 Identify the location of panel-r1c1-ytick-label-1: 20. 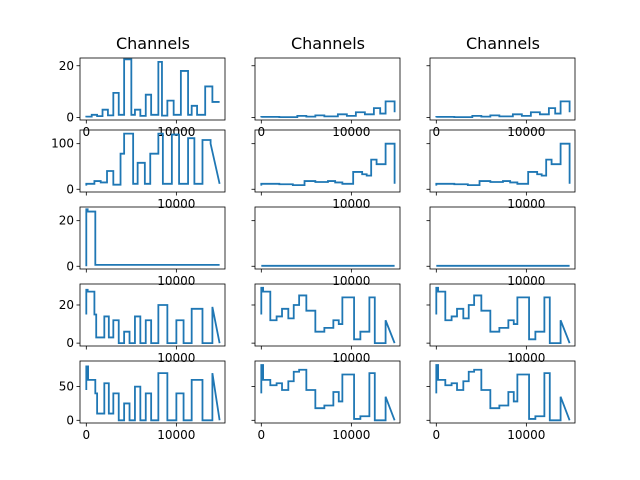
(66, 66).